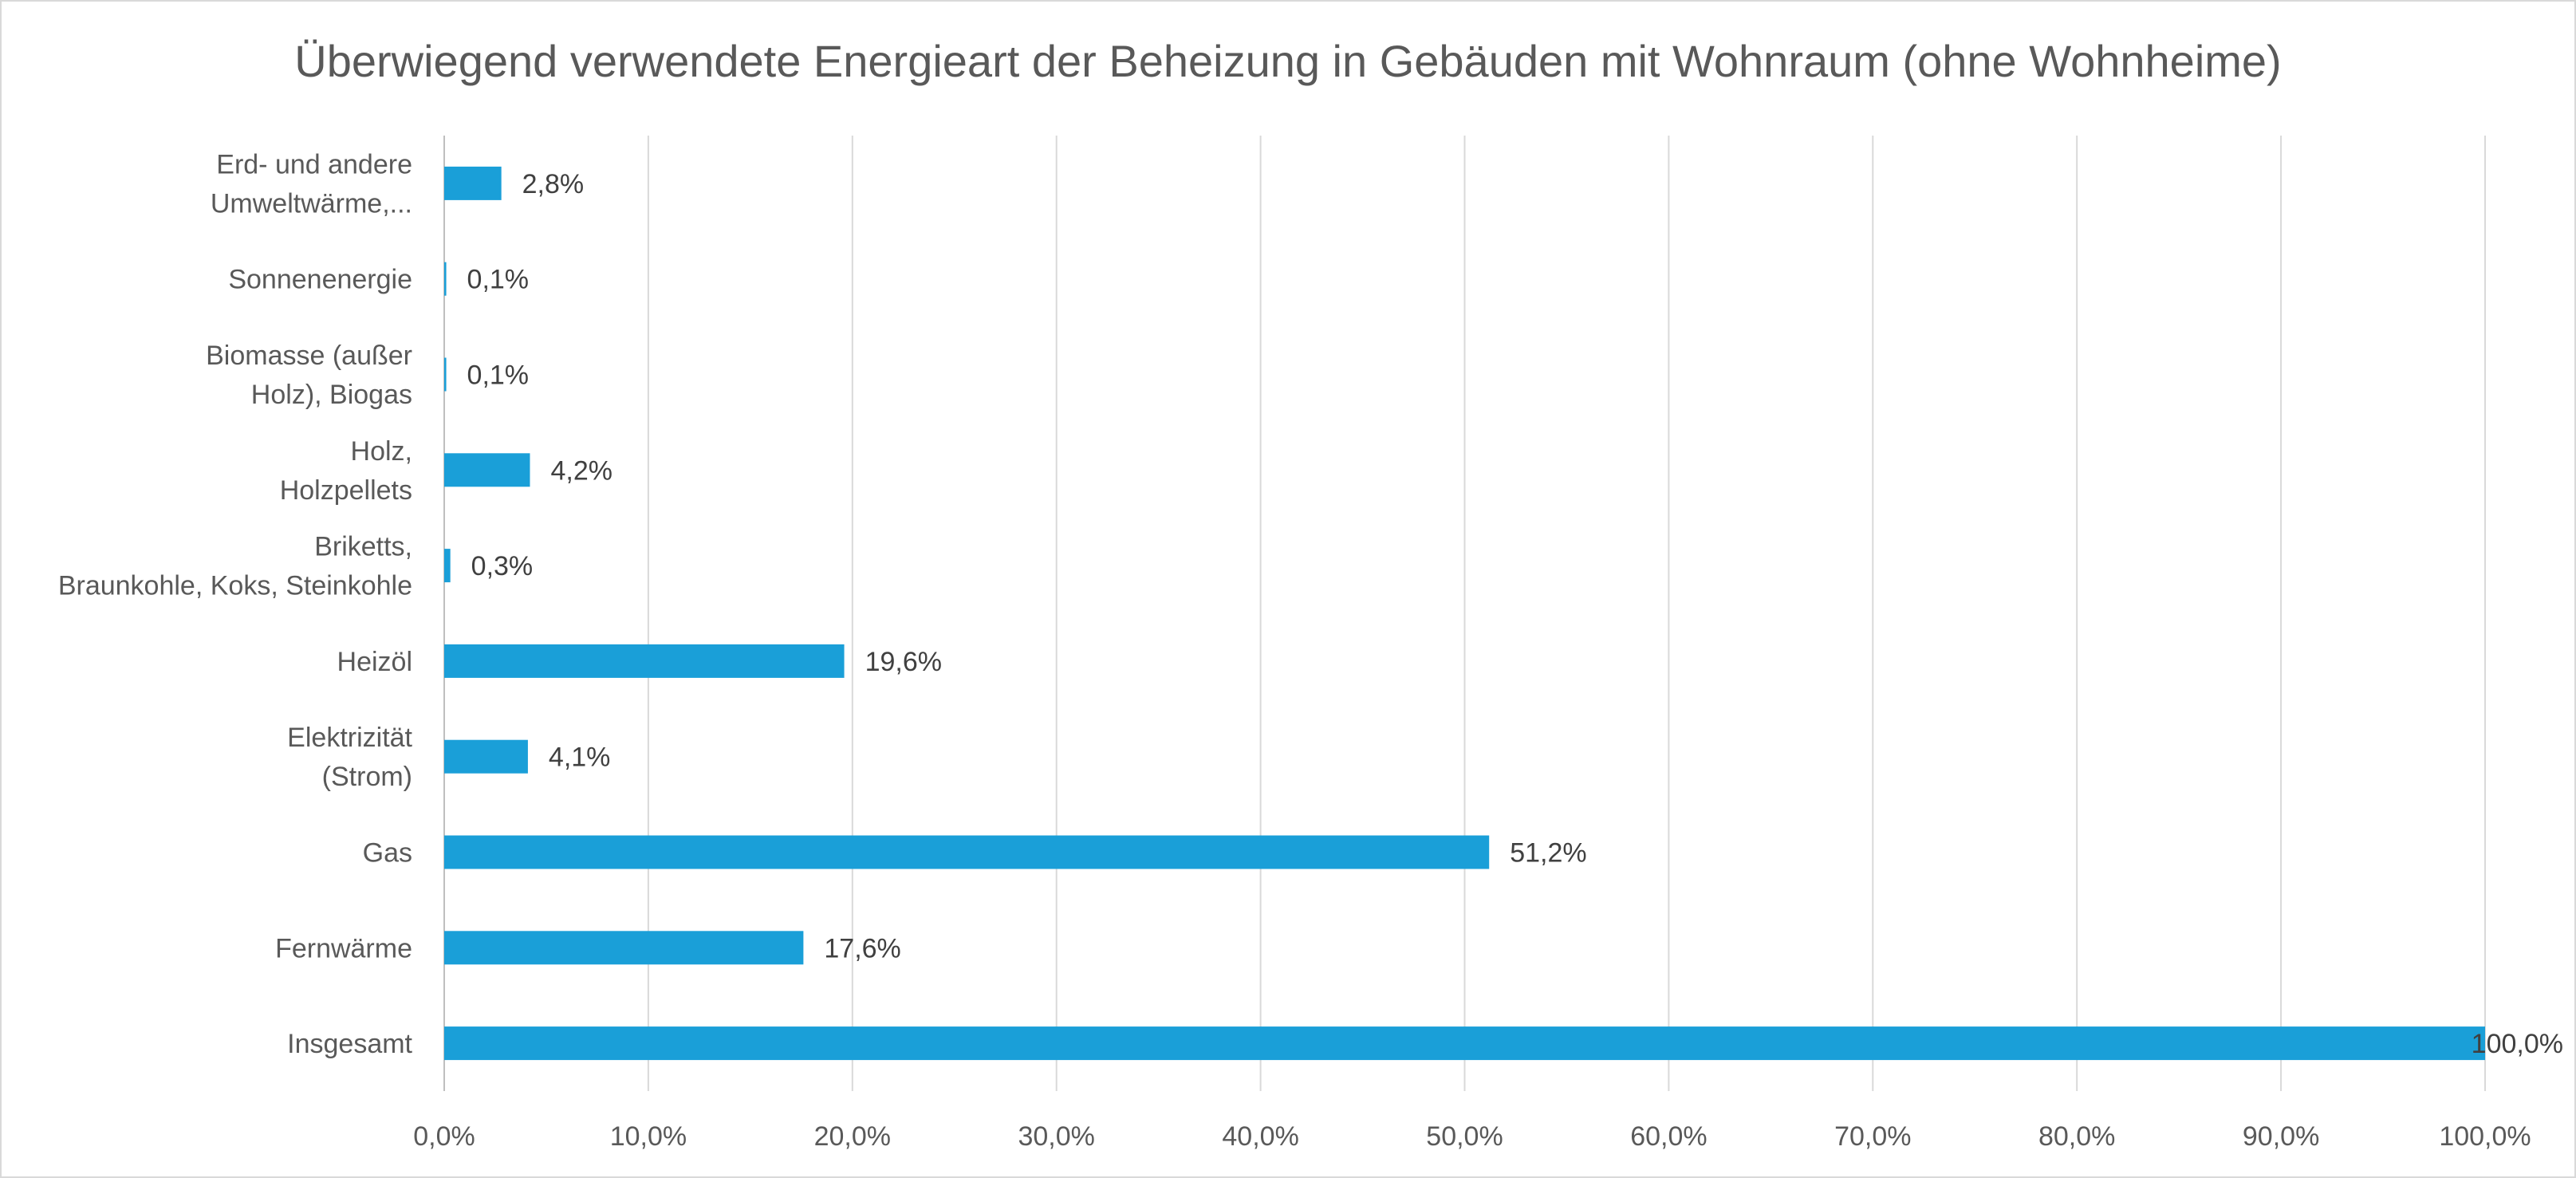  I want to click on category-label-line: Gas, so click(387, 853).